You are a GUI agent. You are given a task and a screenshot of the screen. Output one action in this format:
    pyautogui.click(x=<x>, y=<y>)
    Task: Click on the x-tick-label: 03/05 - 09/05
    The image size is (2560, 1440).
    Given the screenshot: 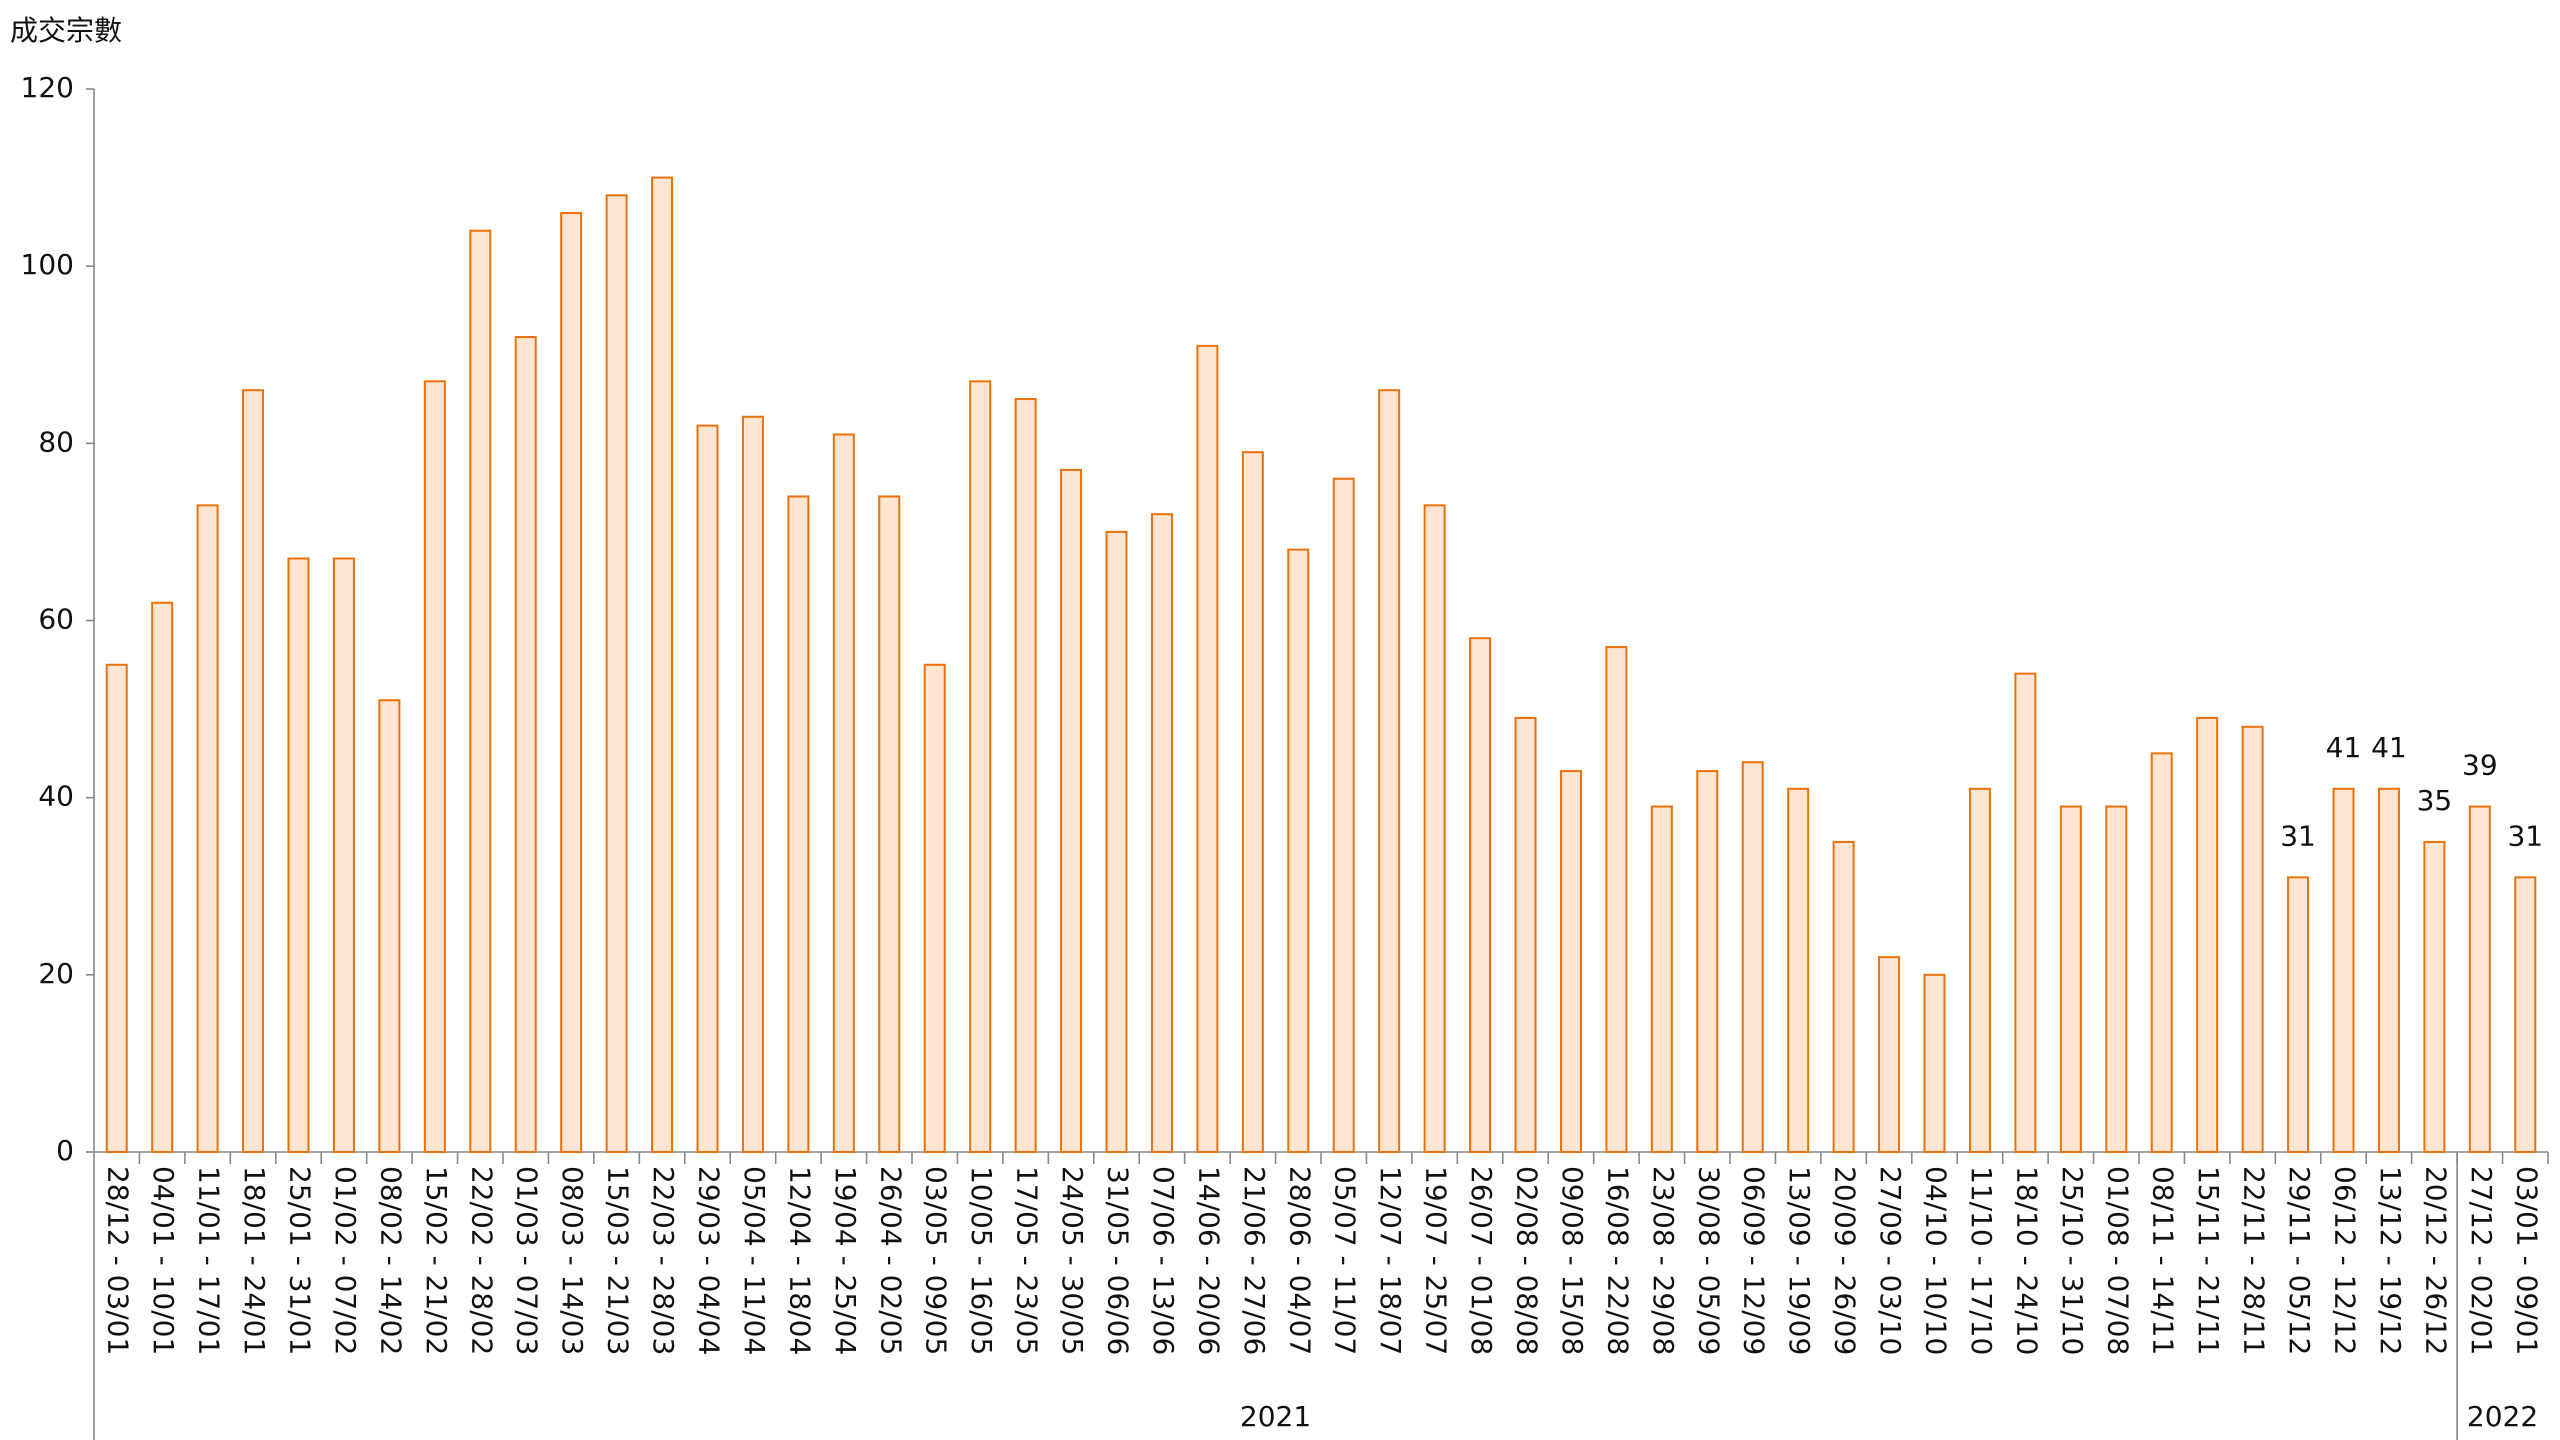 What is the action you would take?
    pyautogui.click(x=936, y=1260)
    